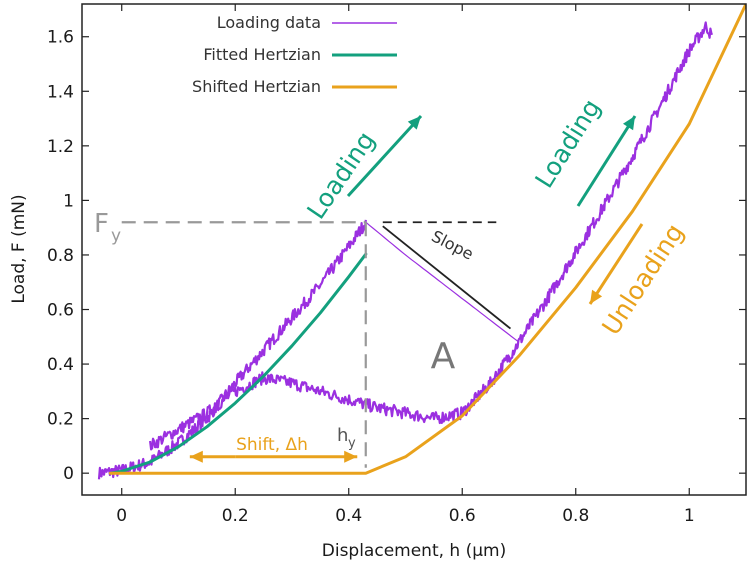  What do you see at coordinates (19, 248) in the screenshot?
I see `y-axis-label: Load, F (mN)` at bounding box center [19, 248].